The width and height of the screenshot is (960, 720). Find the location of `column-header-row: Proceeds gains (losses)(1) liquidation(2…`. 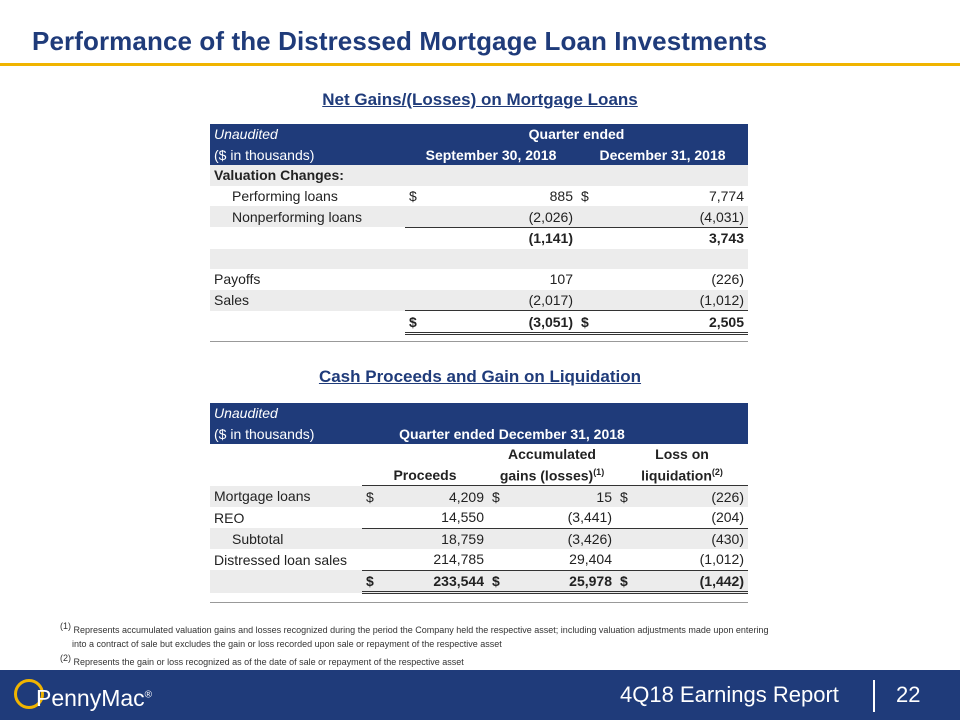

column-header-row: Proceeds gains (losses)(1) liquidation(2… is located at coordinates (479, 475).